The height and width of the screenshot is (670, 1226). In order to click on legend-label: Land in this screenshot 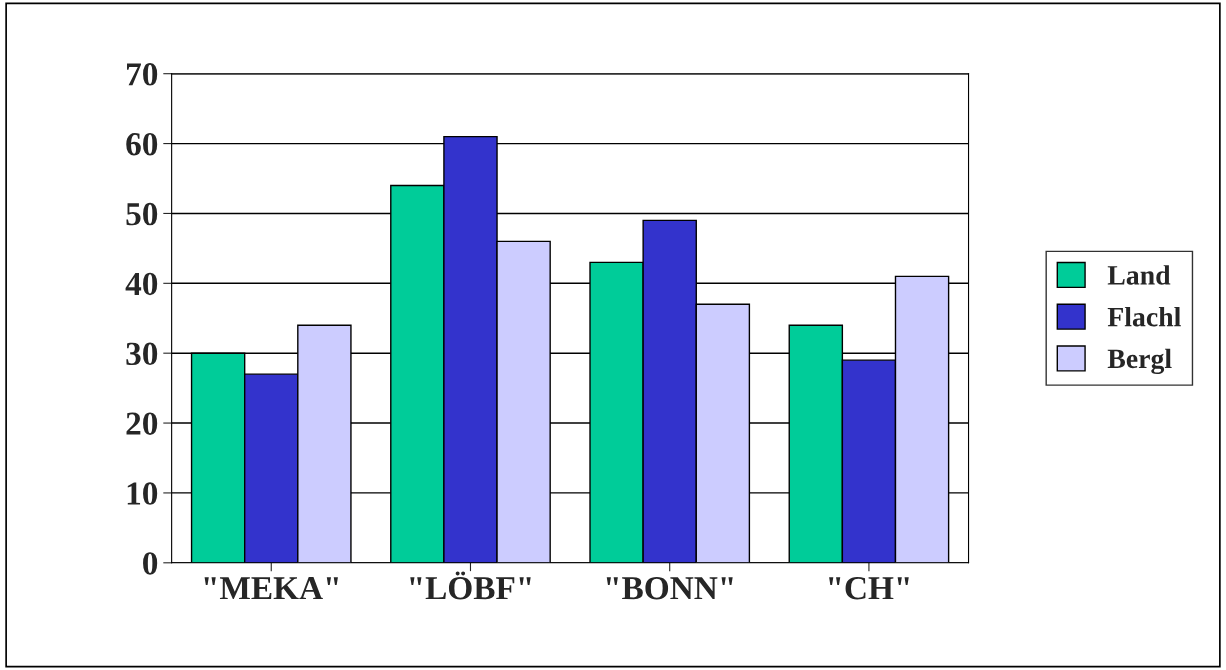, I will do `click(1139, 275)`.